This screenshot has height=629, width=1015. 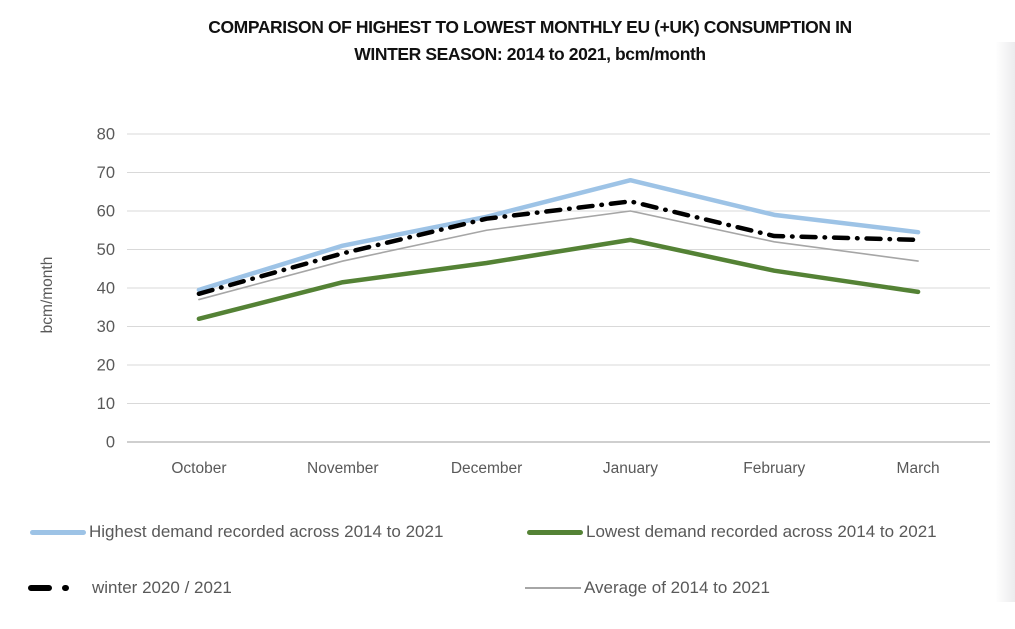 What do you see at coordinates (106, 289) in the screenshot?
I see `y-tick-label-40: 40` at bounding box center [106, 289].